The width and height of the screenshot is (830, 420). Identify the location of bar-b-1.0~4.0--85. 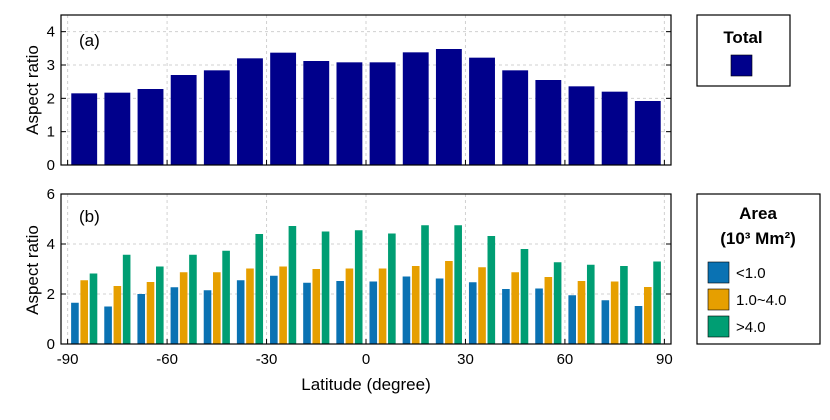
(84, 312).